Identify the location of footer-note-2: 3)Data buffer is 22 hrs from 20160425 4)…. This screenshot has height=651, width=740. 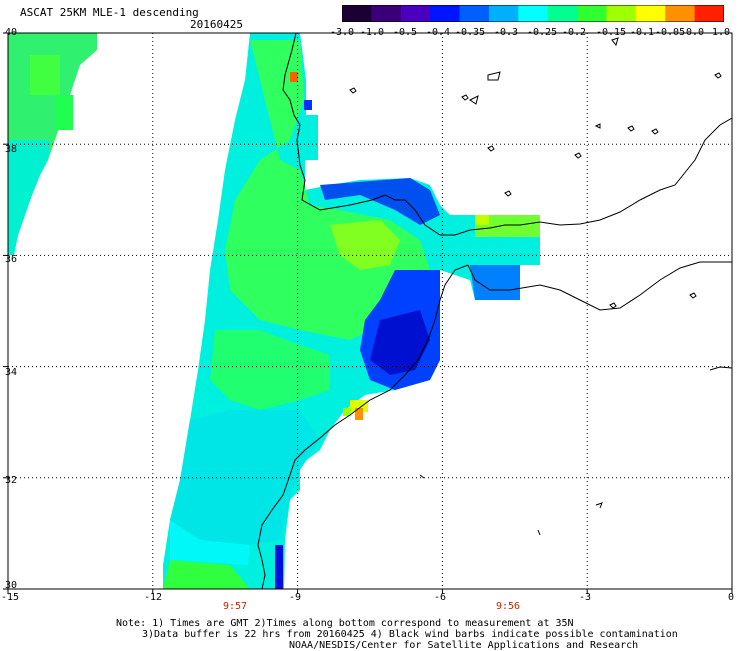
(410, 634).